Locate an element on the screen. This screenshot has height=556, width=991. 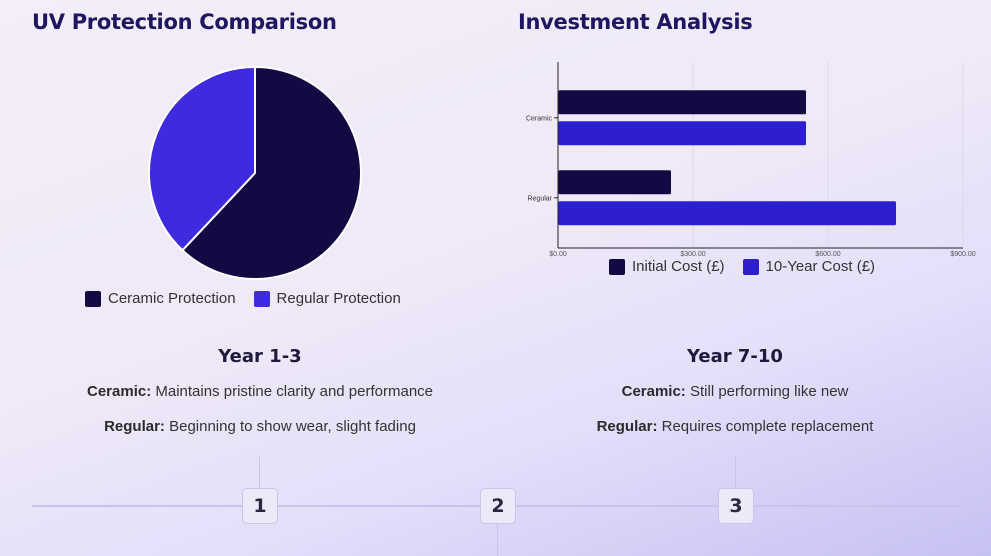
legend-item-ceramic: Ceramic Protection is located at coordinates (160, 298).